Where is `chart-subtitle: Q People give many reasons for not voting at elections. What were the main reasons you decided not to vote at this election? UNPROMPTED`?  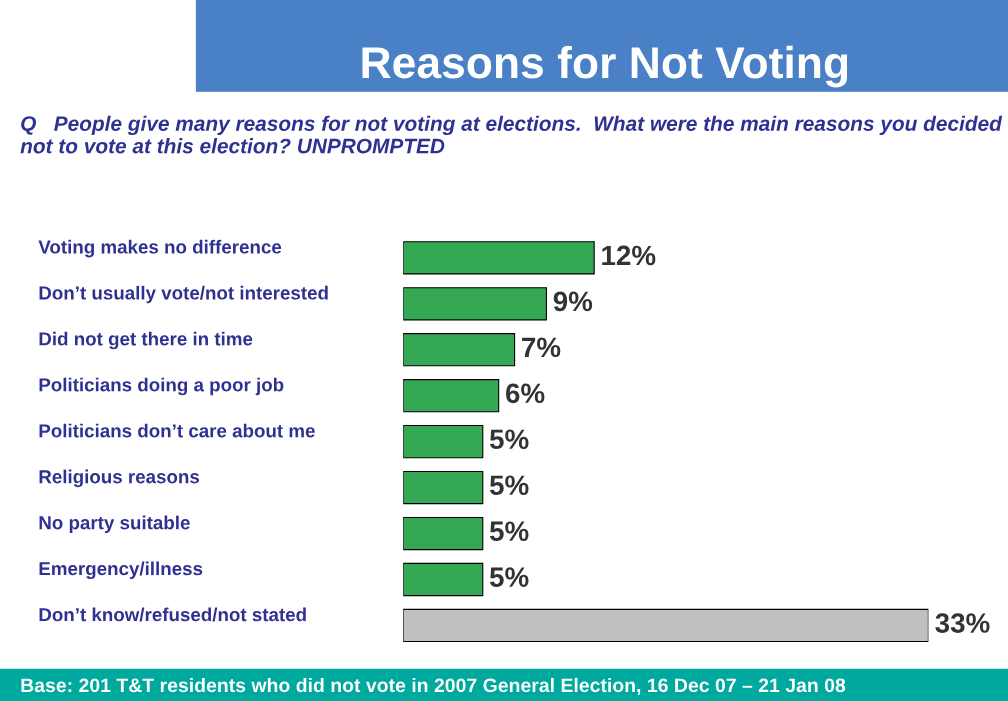 chart-subtitle: Q People give many reasons for not voting at elections. What were the main reasons you decided not to vote at this election? UNPROMPTED is located at coordinates (511, 134).